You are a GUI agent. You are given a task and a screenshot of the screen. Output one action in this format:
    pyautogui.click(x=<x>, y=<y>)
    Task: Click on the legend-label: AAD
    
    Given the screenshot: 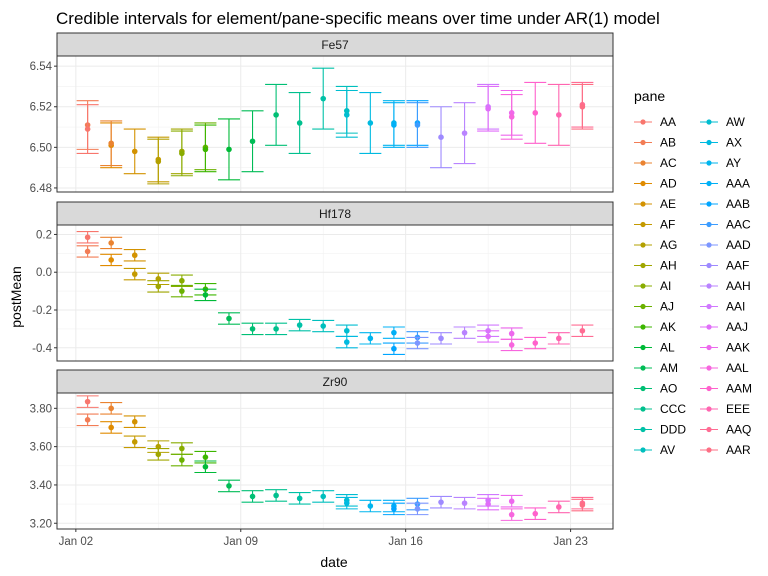 What is the action you would take?
    pyautogui.click(x=738, y=245)
    